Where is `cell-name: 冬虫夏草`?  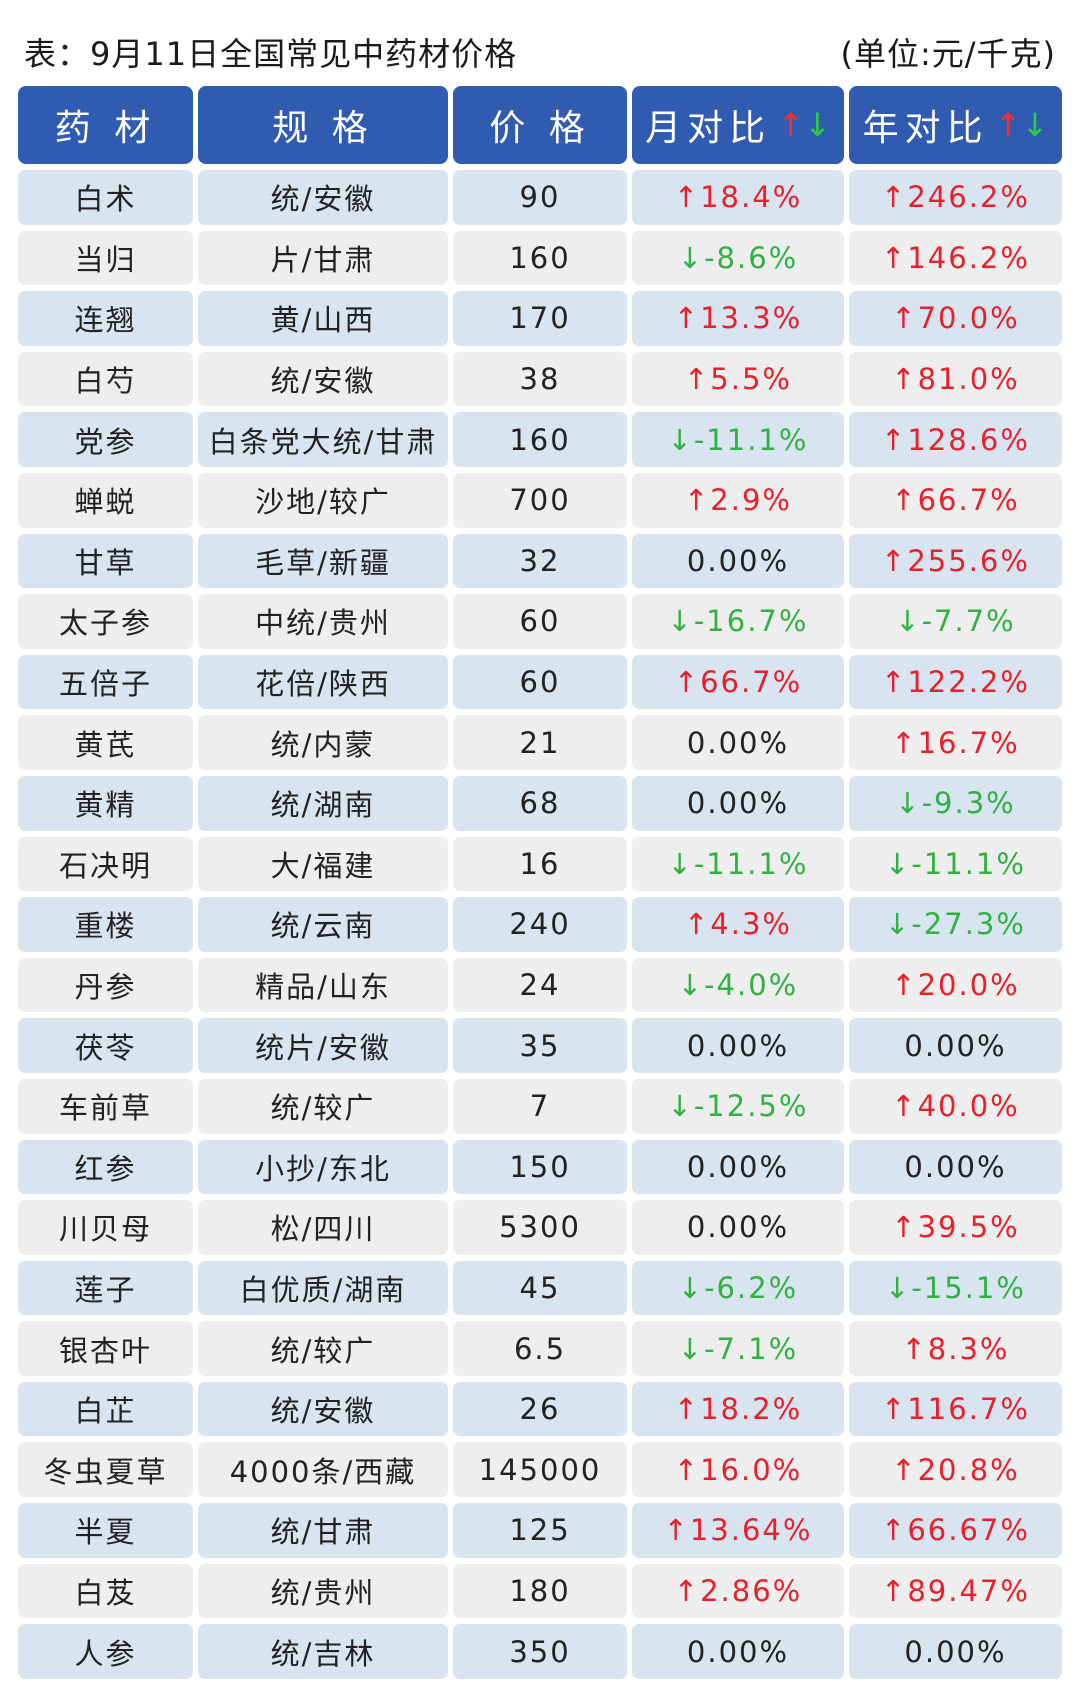
cell-name: 冬虫夏草 is located at coordinates (105, 1470).